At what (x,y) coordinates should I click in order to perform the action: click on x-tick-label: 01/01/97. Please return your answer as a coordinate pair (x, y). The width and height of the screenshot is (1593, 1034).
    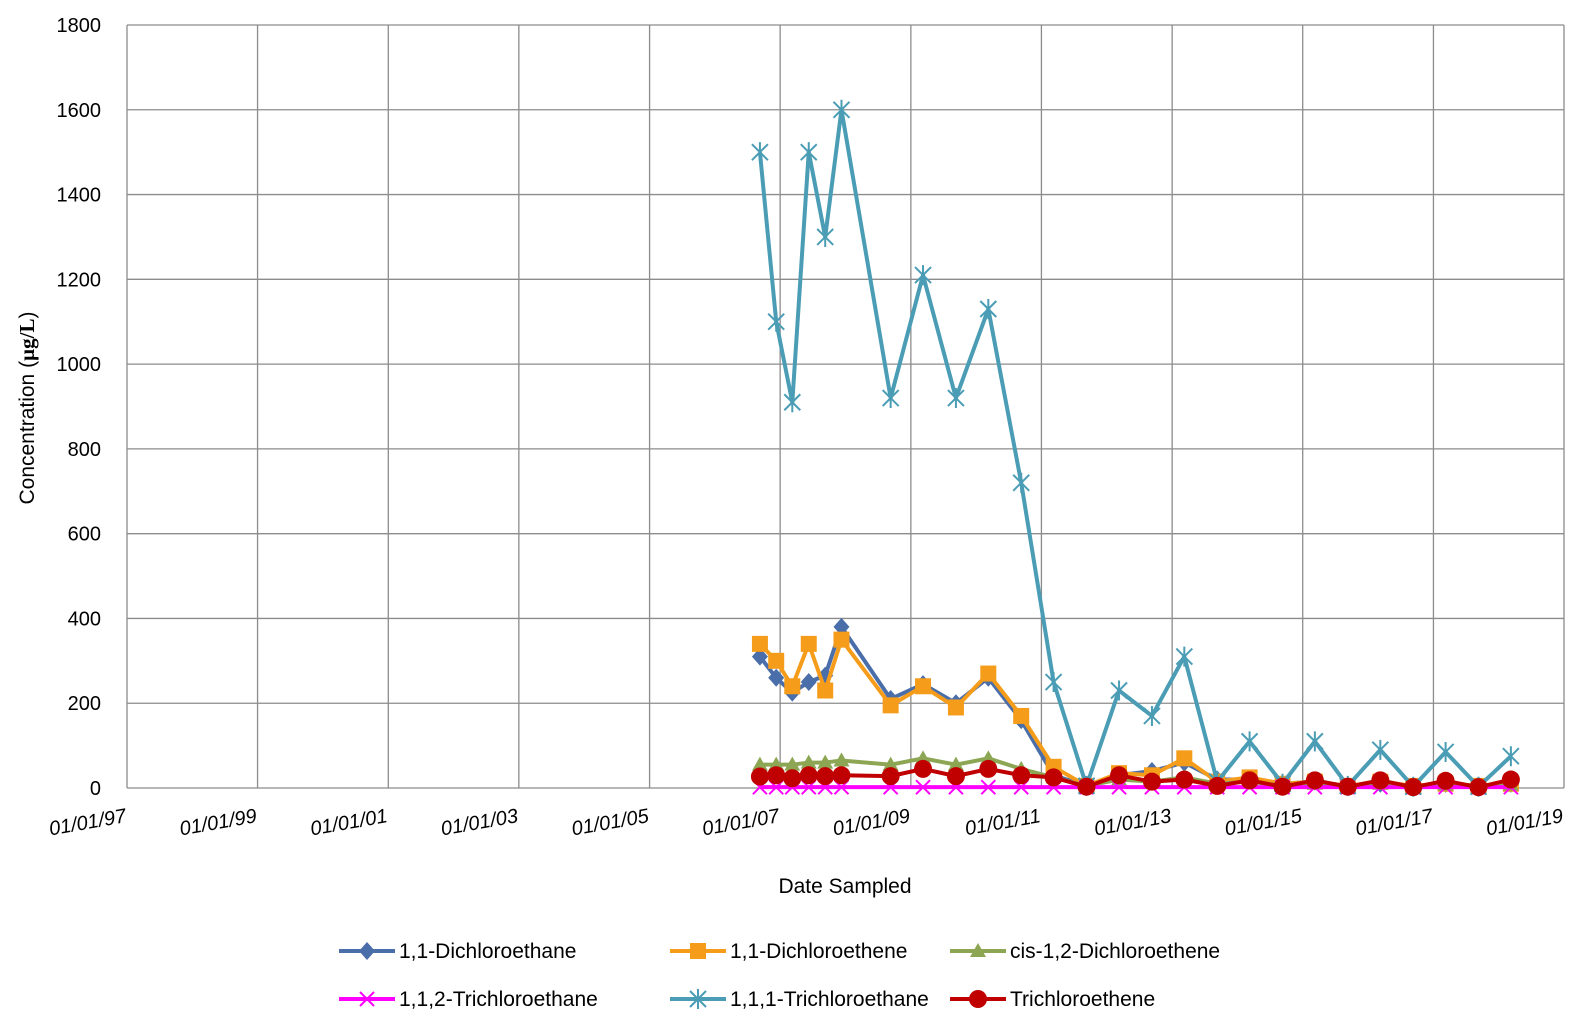
    Looking at the image, I should click on (87, 822).